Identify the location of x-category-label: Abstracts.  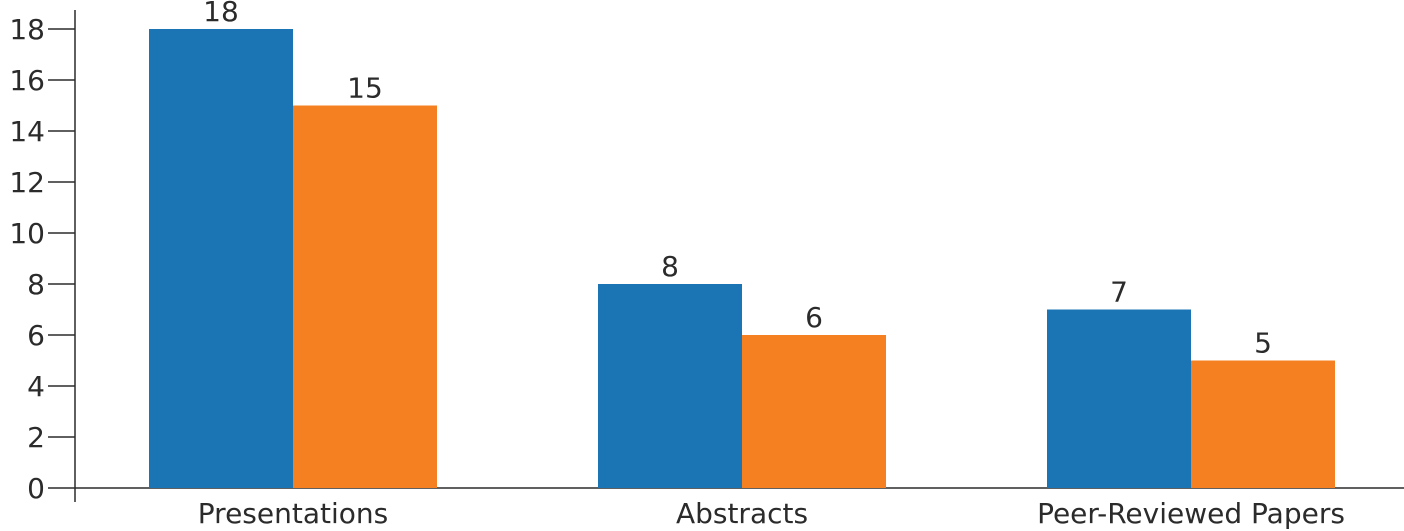
(742, 513).